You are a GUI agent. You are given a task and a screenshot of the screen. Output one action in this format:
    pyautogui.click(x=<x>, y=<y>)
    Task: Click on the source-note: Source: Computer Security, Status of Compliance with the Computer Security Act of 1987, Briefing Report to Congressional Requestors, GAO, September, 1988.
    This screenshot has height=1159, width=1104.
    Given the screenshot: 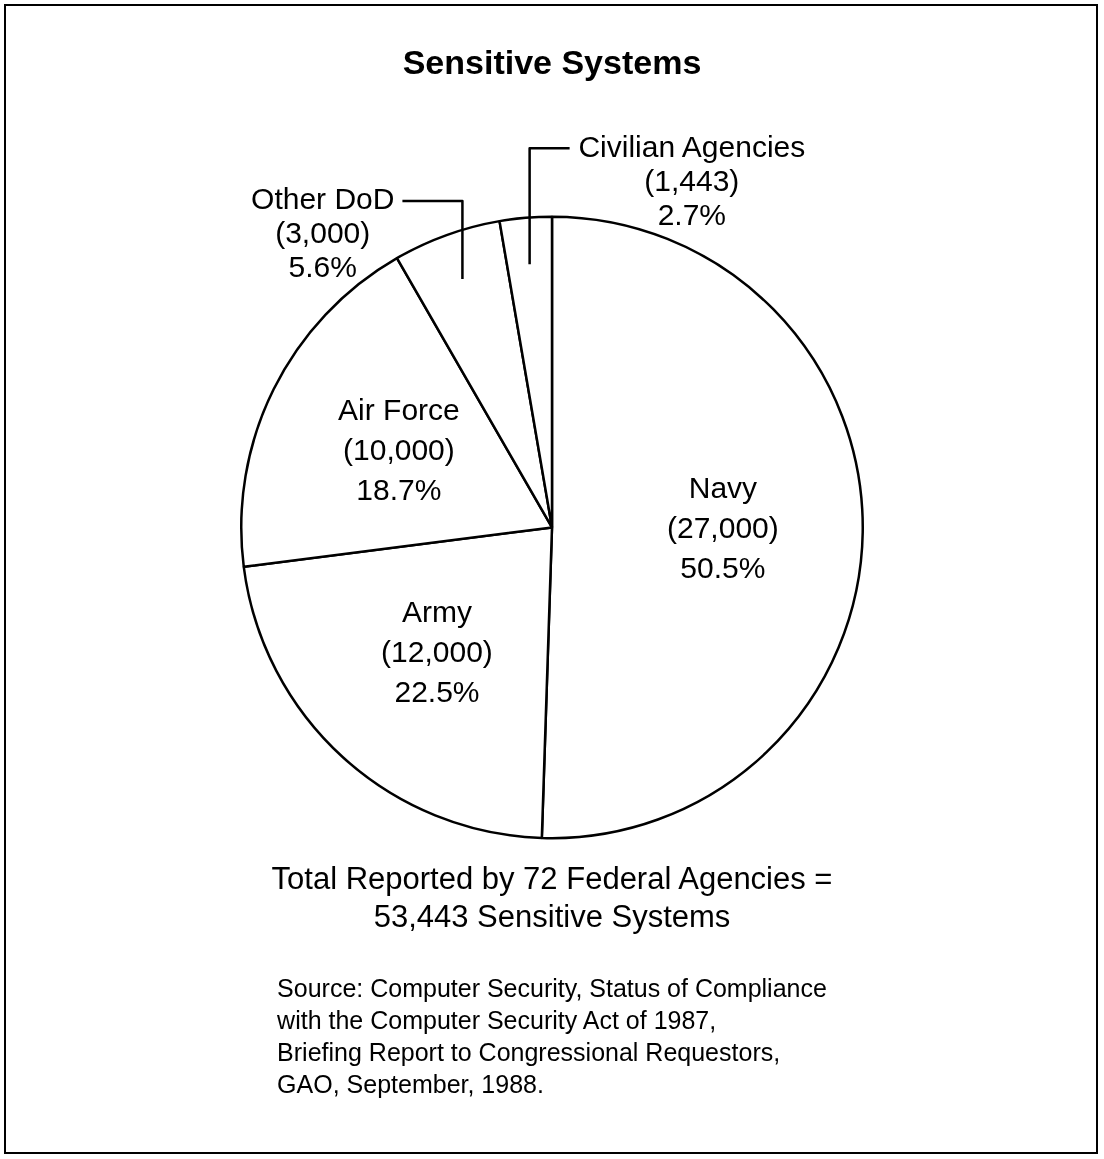 What is the action you would take?
    pyautogui.click(x=552, y=1036)
    